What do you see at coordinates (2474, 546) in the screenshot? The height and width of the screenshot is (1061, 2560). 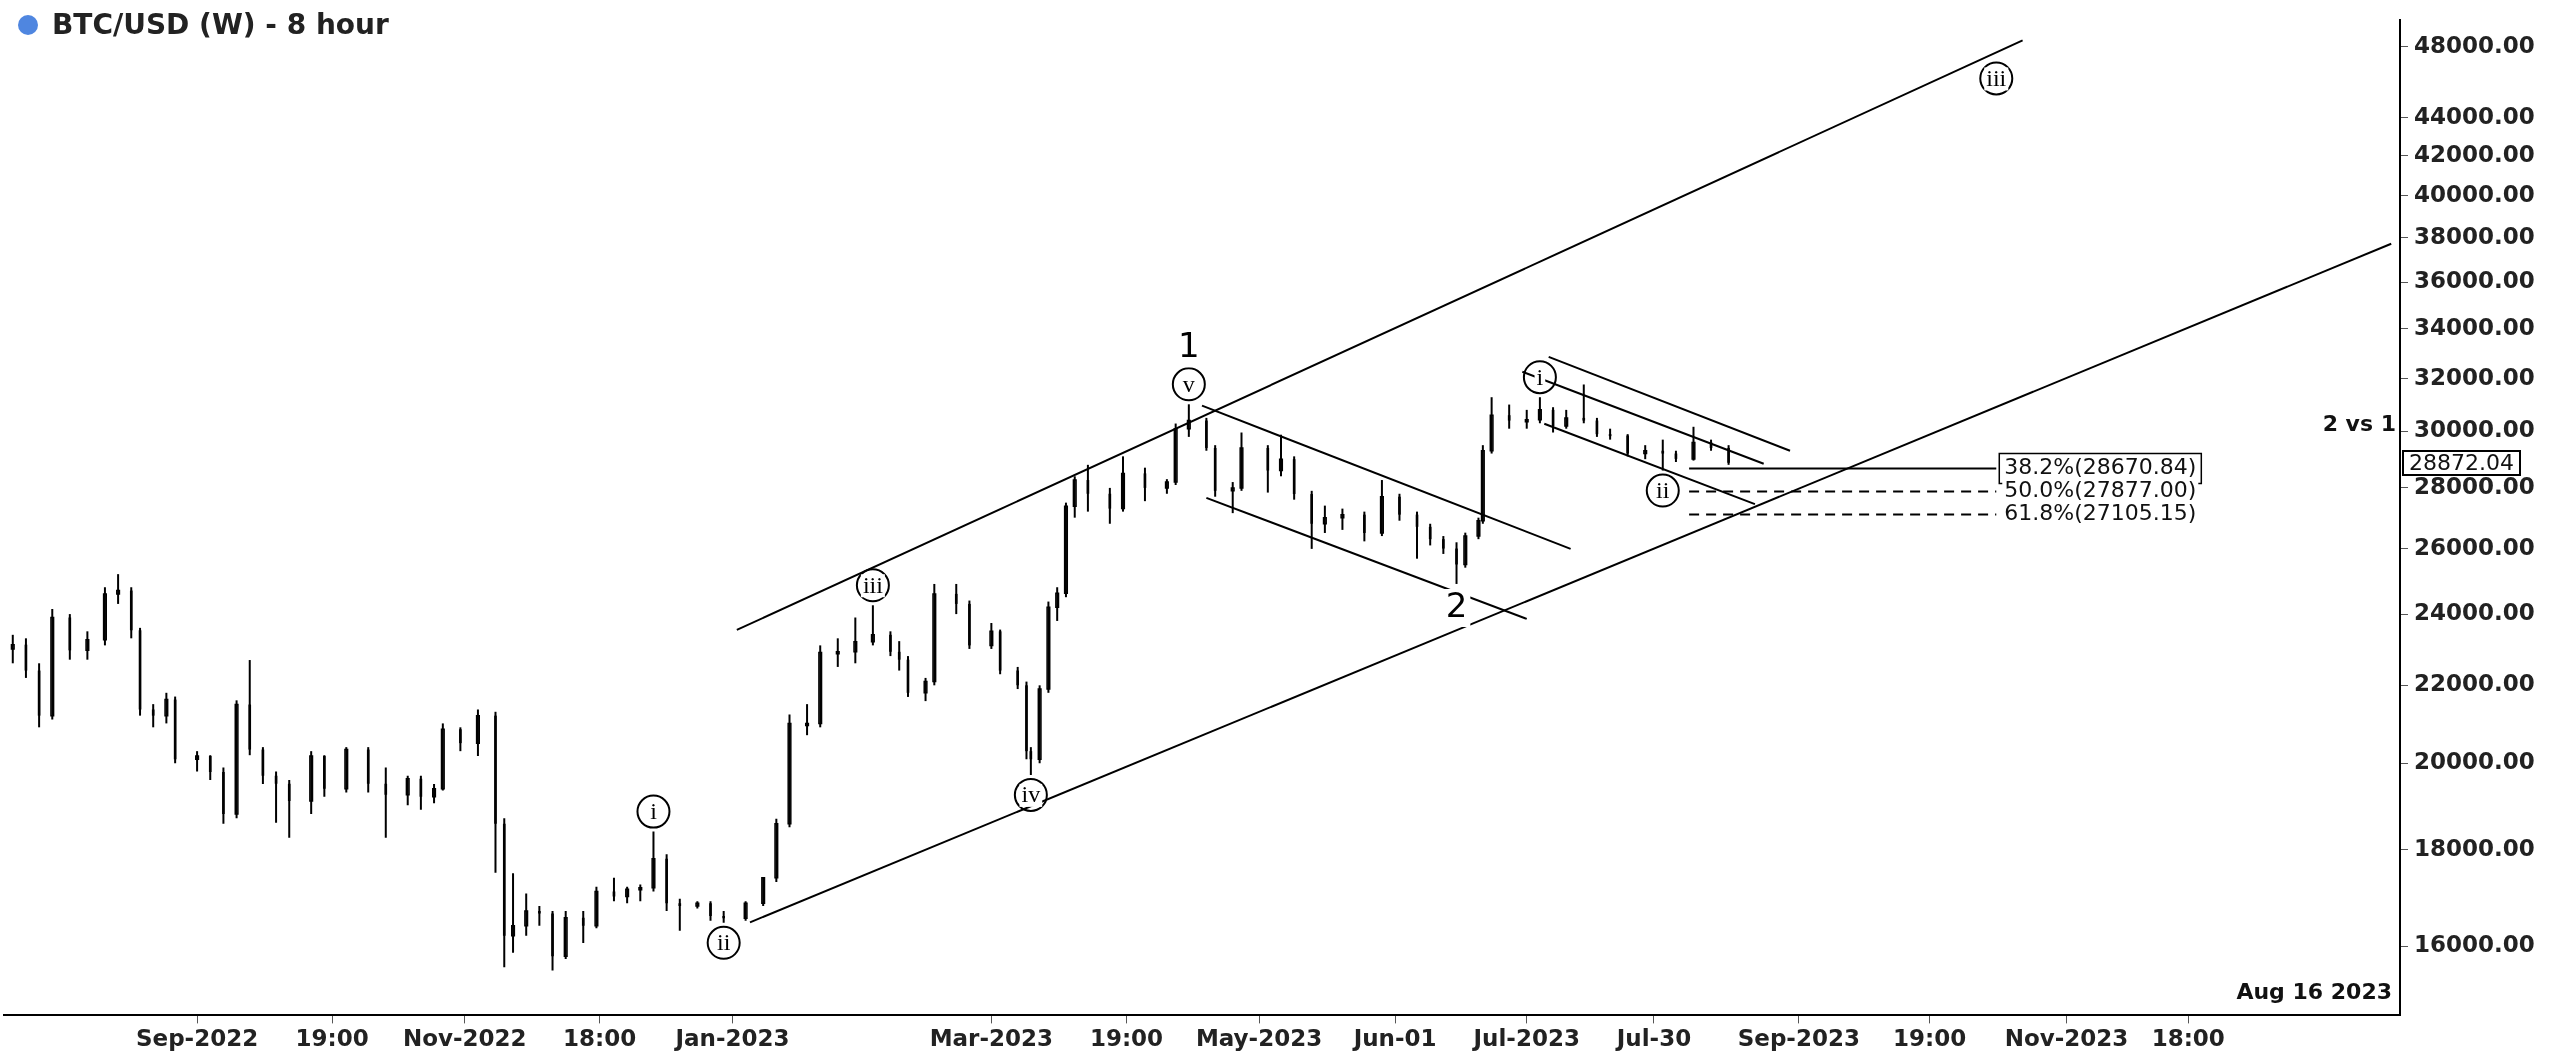 I see `y-tick-label: 26000.00` at bounding box center [2474, 546].